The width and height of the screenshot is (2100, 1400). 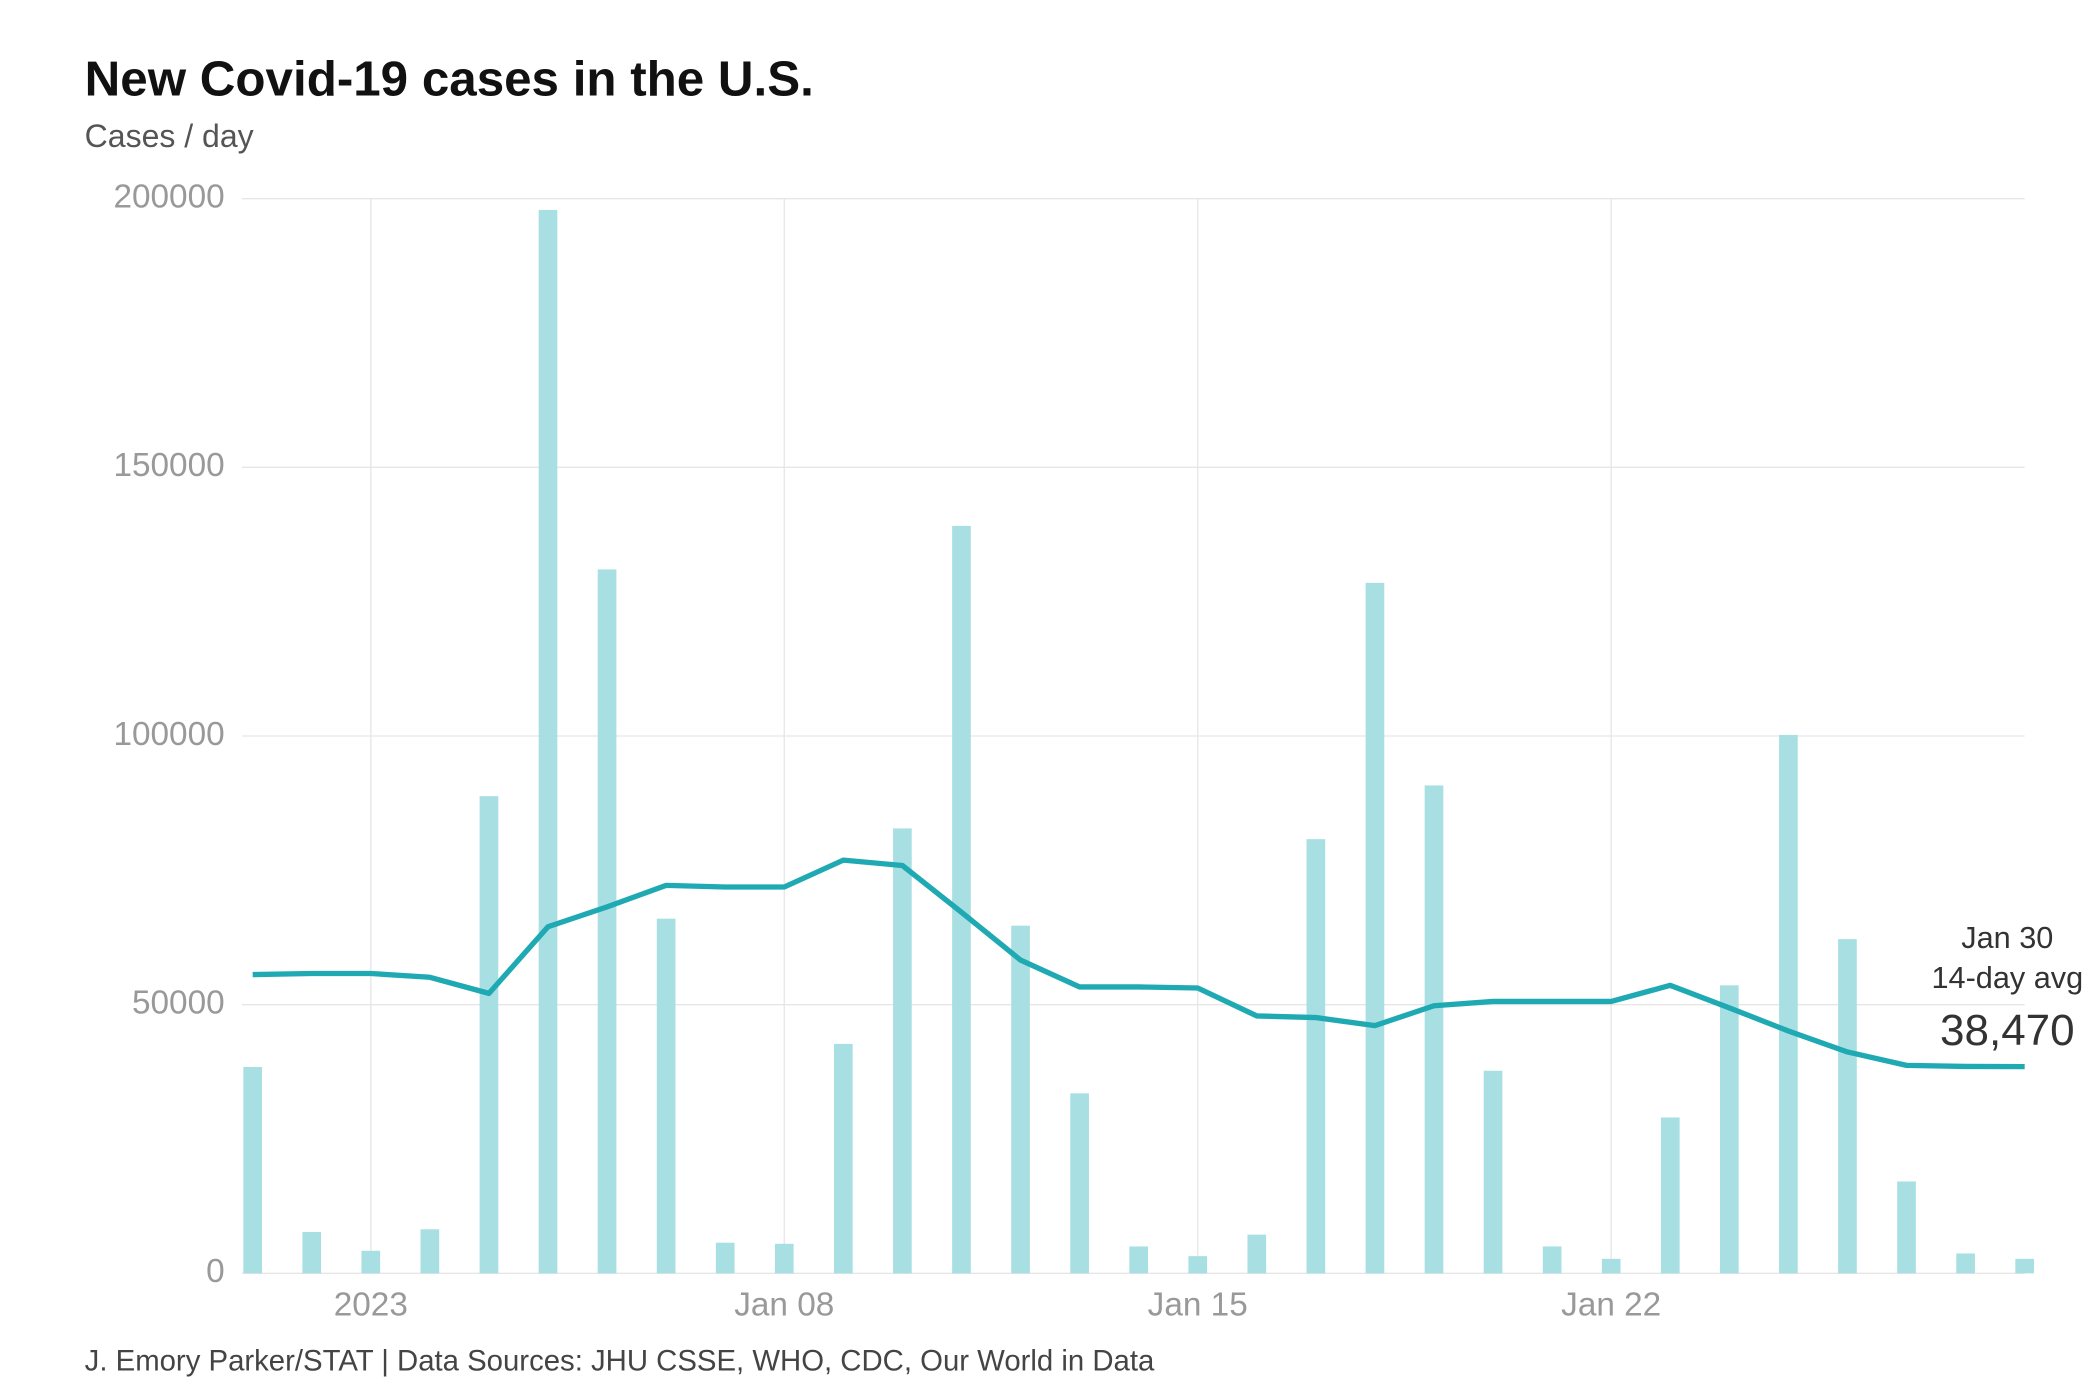 What do you see at coordinates (168, 734) in the screenshot?
I see `y-tick-label: 100000` at bounding box center [168, 734].